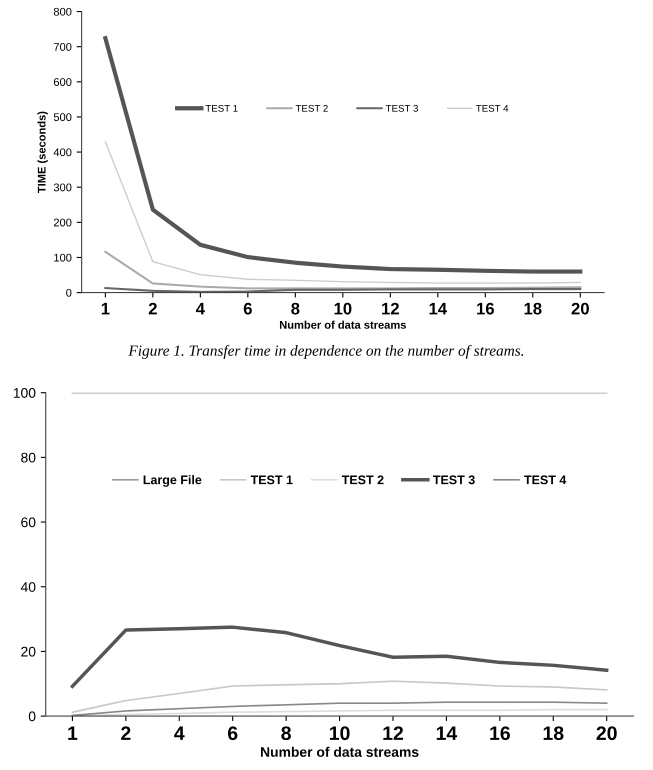 The image size is (653, 770). I want to click on caption: Figure 1. Transfer time in dependence on the number of streams., so click(326, 351).